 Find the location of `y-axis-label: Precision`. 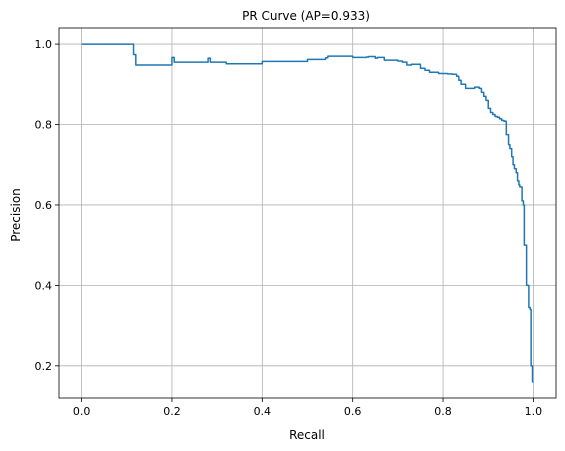

y-axis-label: Precision is located at coordinates (16, 215).